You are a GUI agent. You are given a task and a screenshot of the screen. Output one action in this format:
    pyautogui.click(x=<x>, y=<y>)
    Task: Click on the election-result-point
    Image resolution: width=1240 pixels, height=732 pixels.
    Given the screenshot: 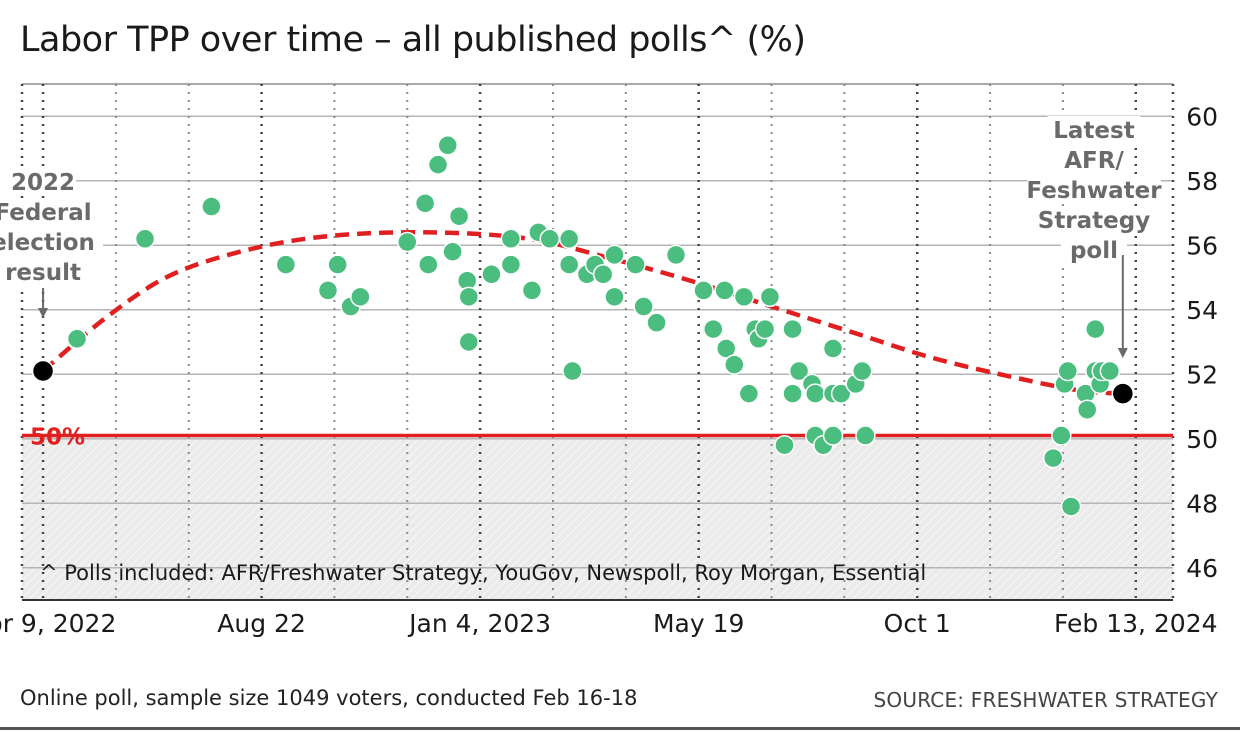 What is the action you would take?
    pyautogui.click(x=43, y=371)
    